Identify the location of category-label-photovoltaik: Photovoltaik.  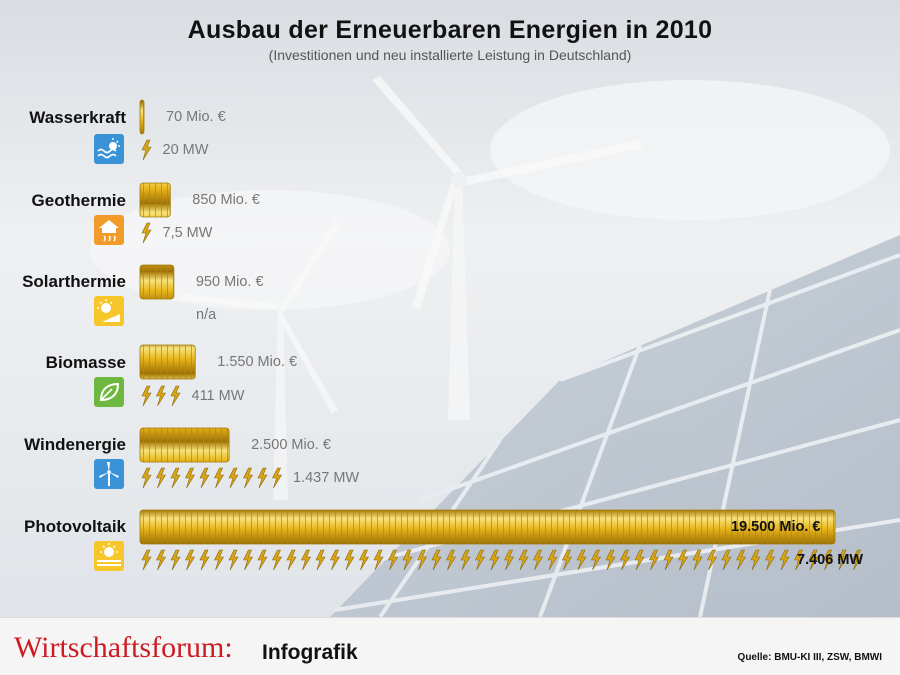
(74, 526).